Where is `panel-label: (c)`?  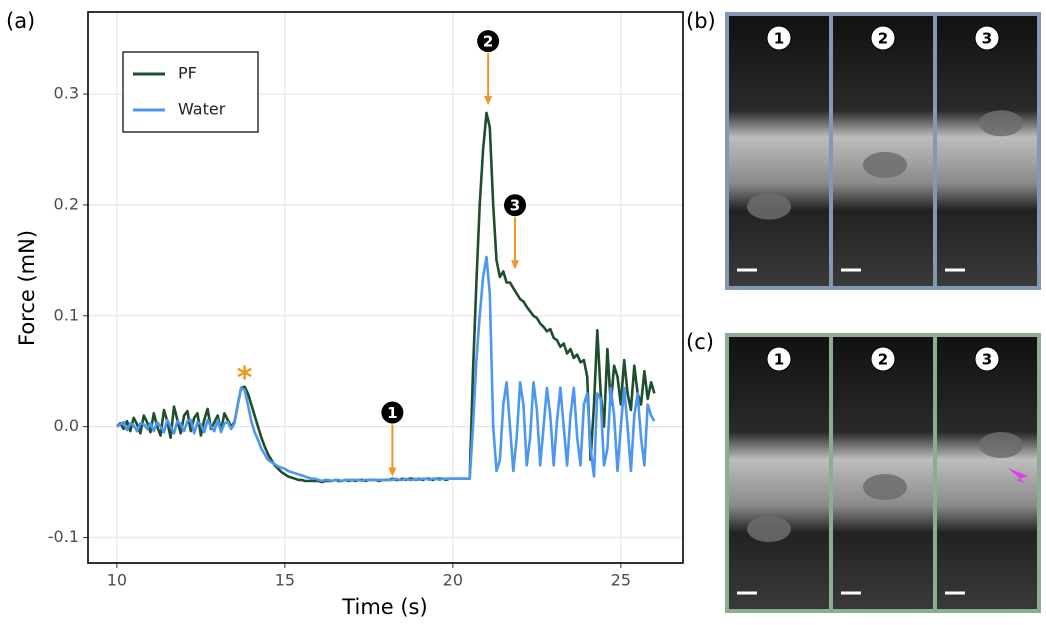
panel-label: (c) is located at coordinates (700, 342).